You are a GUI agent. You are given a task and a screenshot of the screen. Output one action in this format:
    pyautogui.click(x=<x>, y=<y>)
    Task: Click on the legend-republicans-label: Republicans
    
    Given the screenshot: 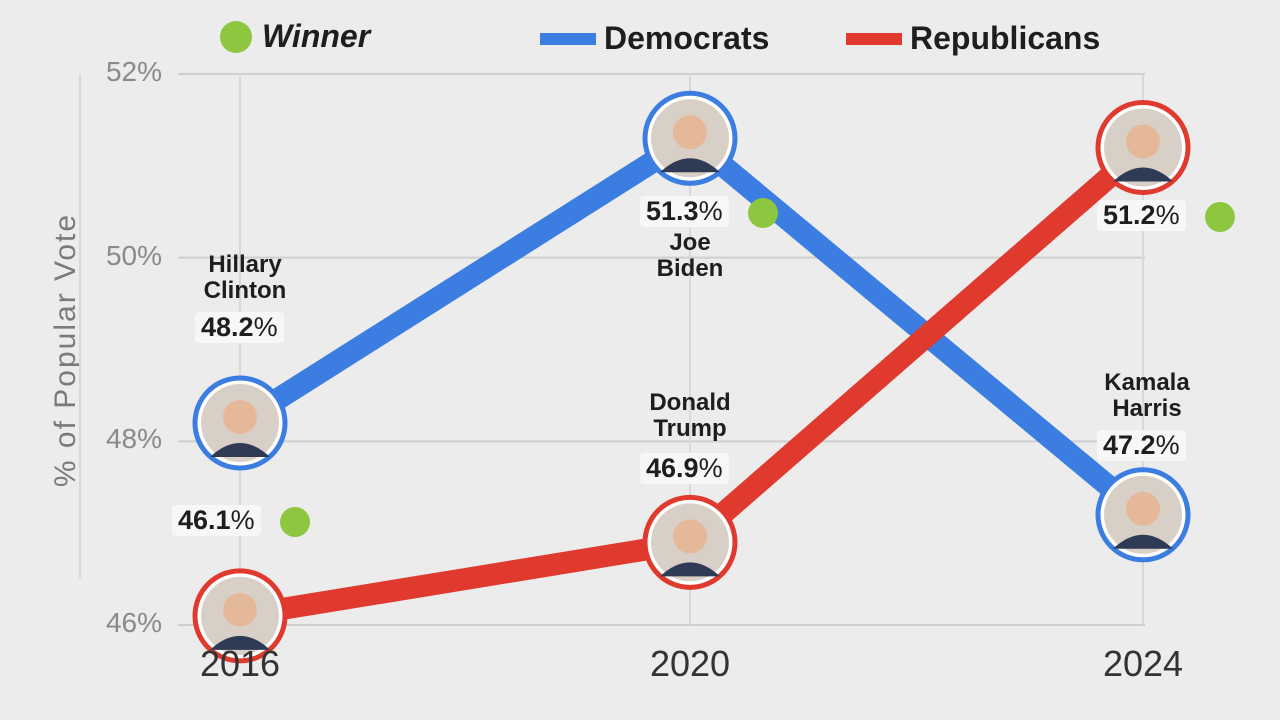 What is the action you would take?
    pyautogui.click(x=1005, y=38)
    